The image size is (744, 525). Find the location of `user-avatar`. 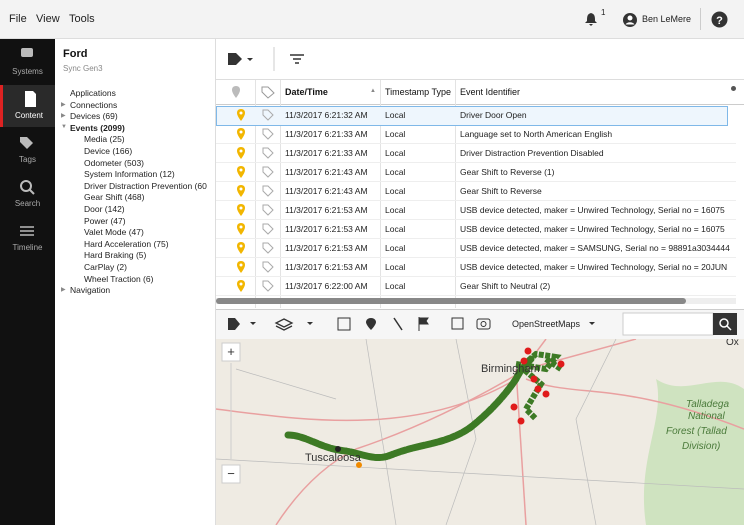

user-avatar is located at coordinates (630, 22).